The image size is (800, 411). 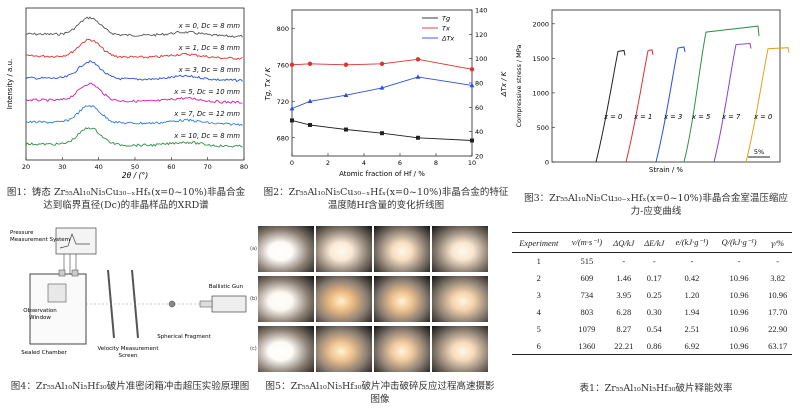 I want to click on ss-y-tick-label: 1500, so click(x=540, y=59).